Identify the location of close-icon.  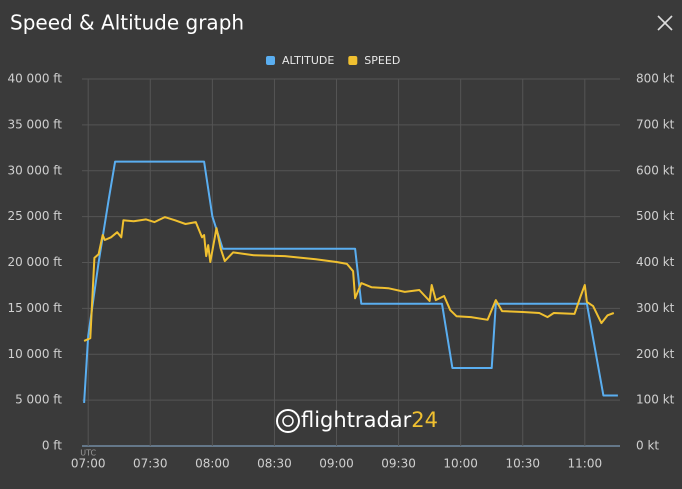
(665, 23).